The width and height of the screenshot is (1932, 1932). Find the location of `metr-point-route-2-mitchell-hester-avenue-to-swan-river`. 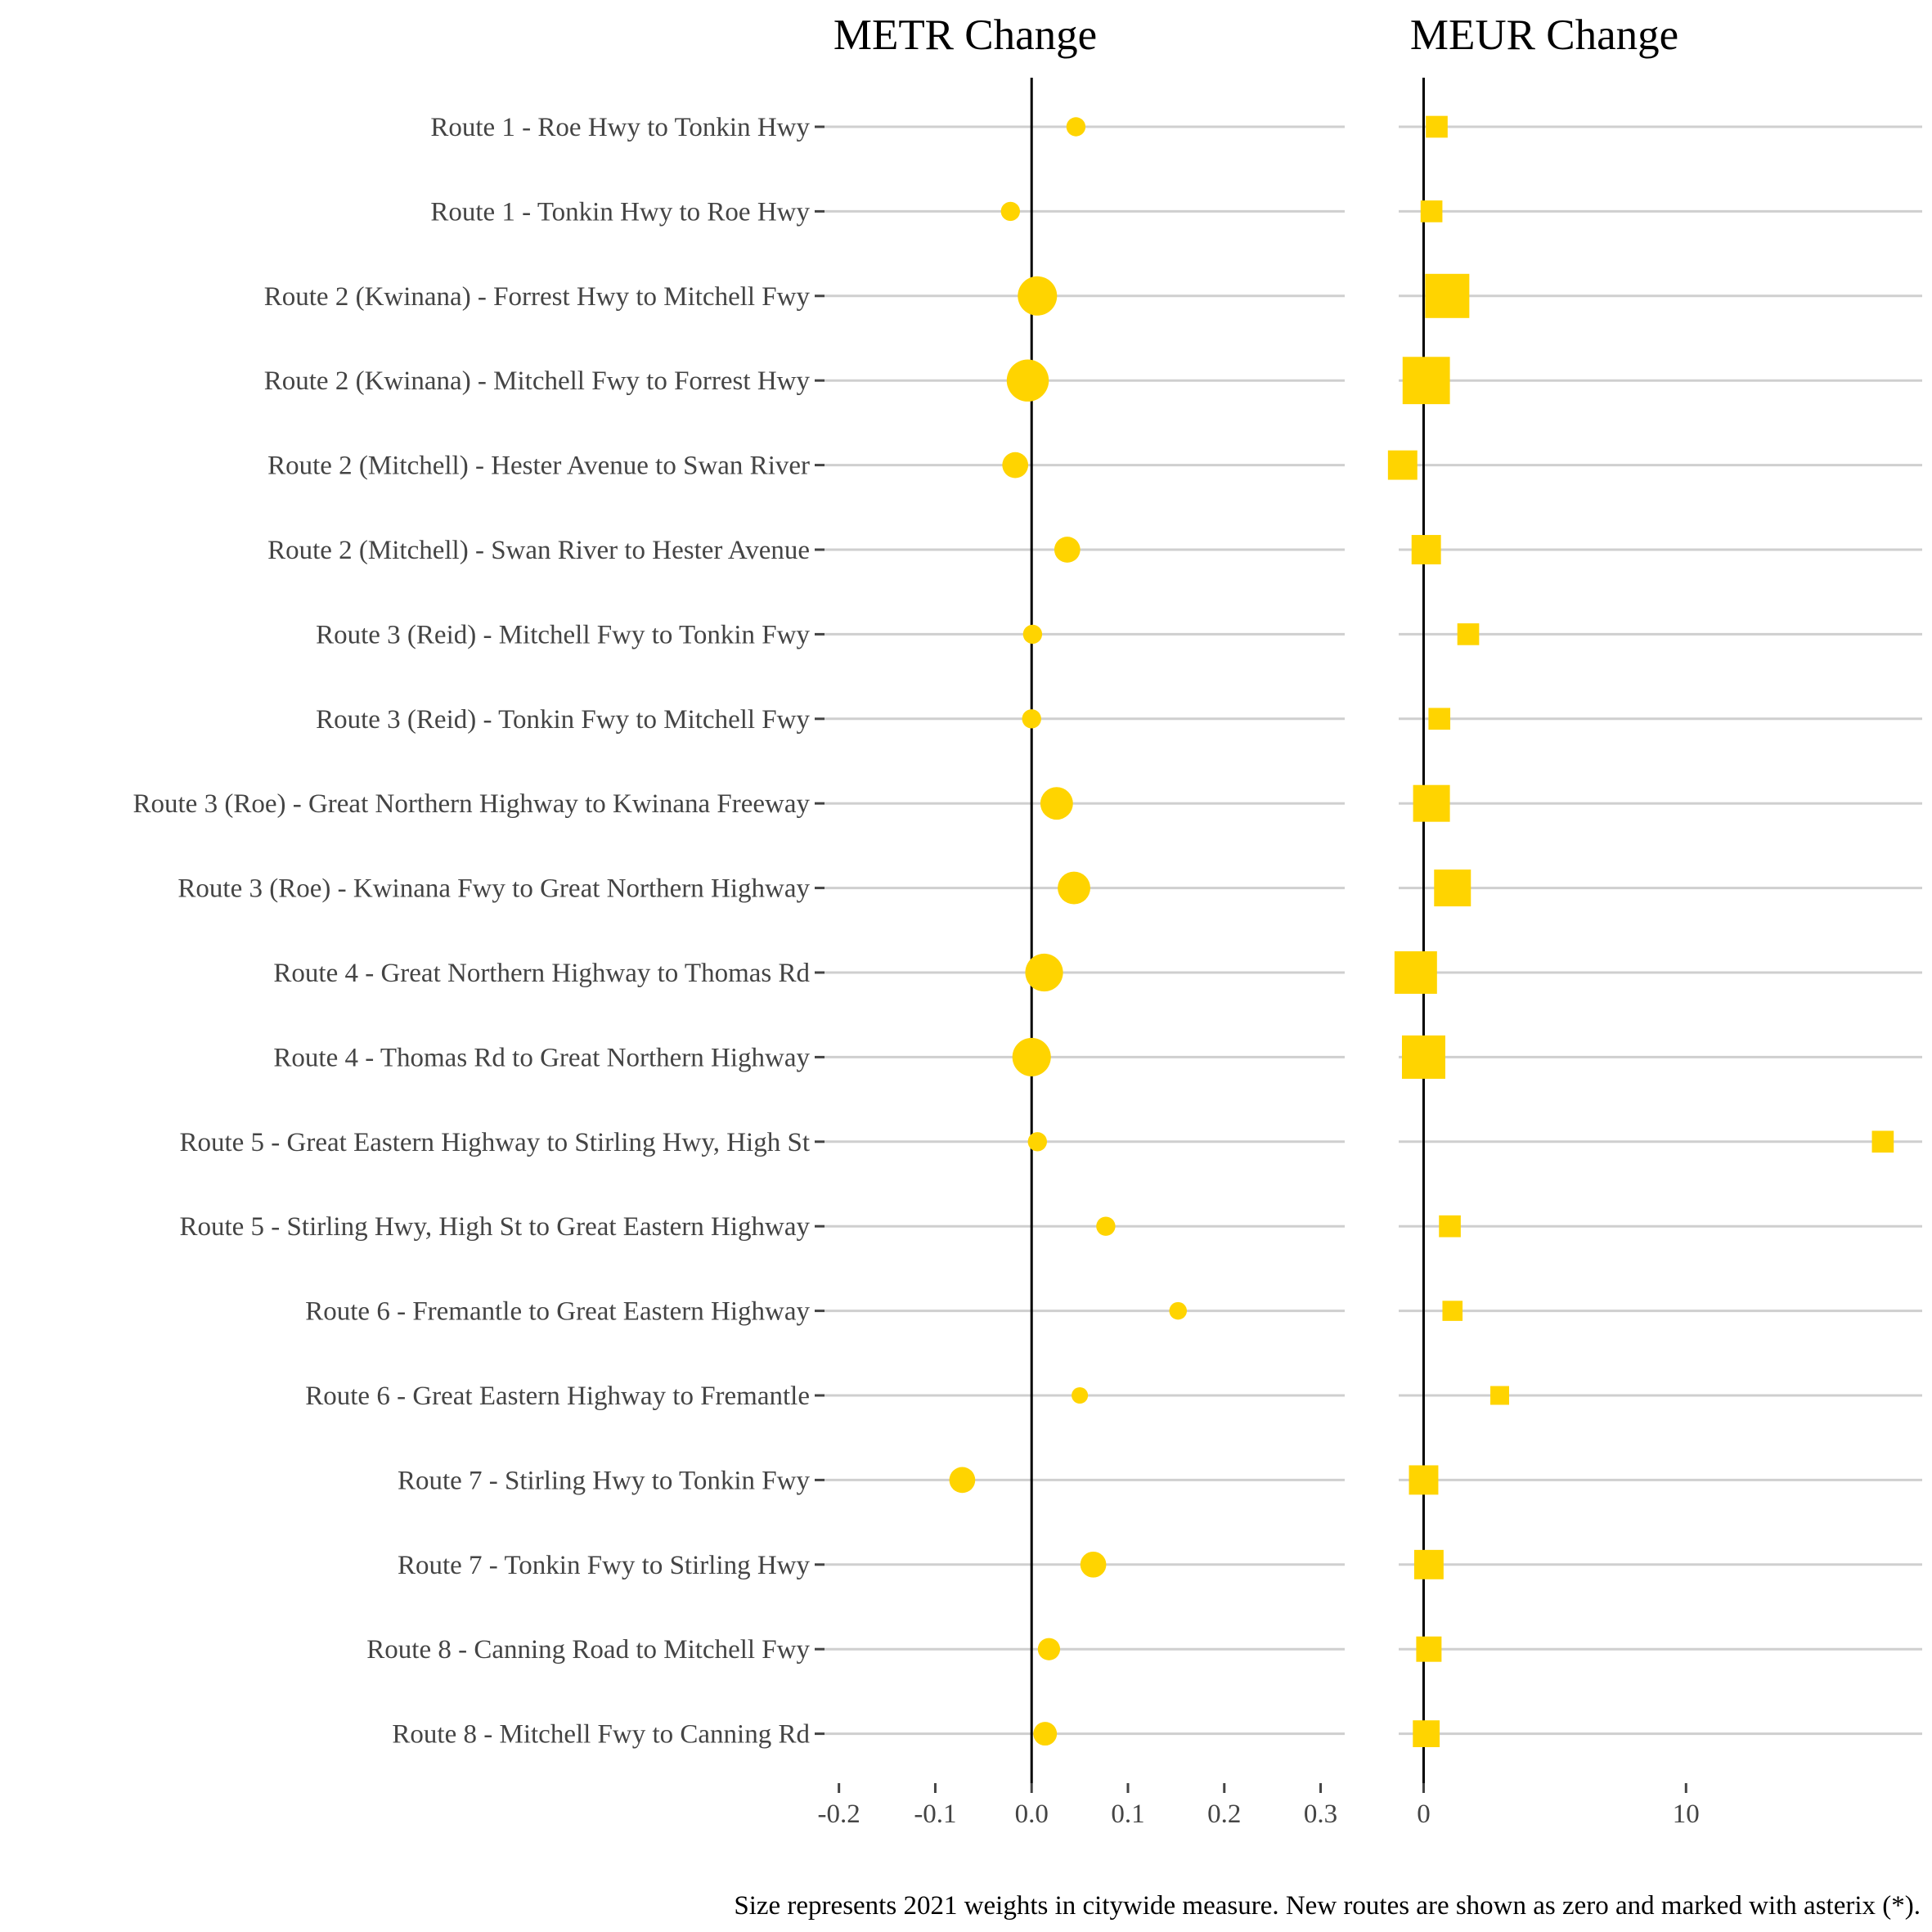

metr-point-route-2-mitchell-hester-avenue-to-swan-river is located at coordinates (1016, 465).